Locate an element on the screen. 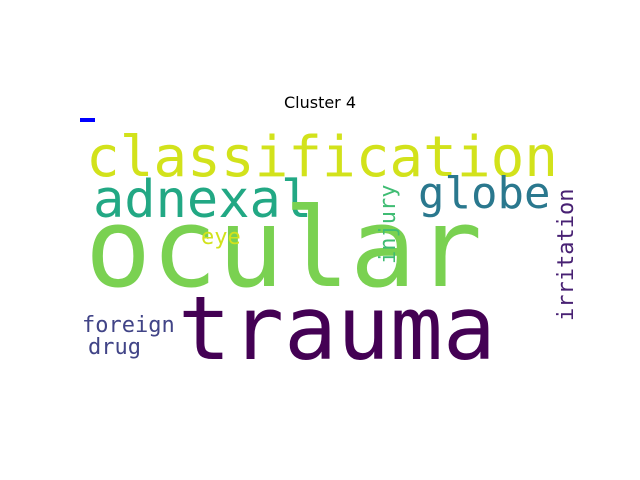 This screenshot has width=640, height=480. word-adnexal: adnexal is located at coordinates (203, 200).